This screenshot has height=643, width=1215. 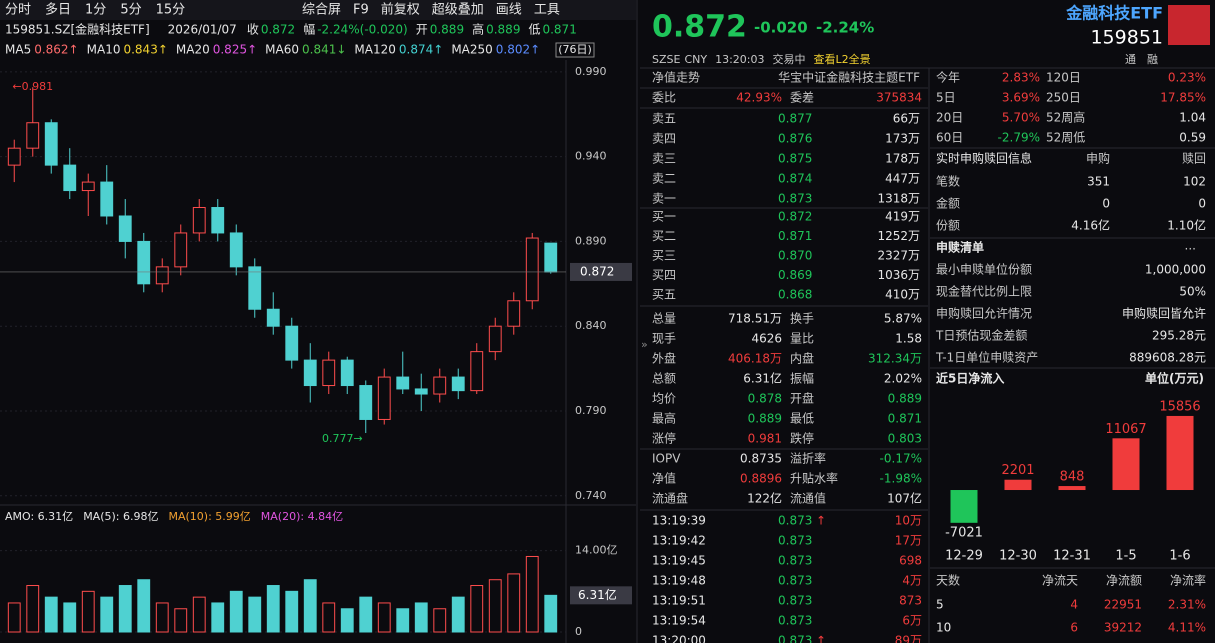 What do you see at coordinates (578, 631) in the screenshot?
I see `y-tick-label: 0` at bounding box center [578, 631].